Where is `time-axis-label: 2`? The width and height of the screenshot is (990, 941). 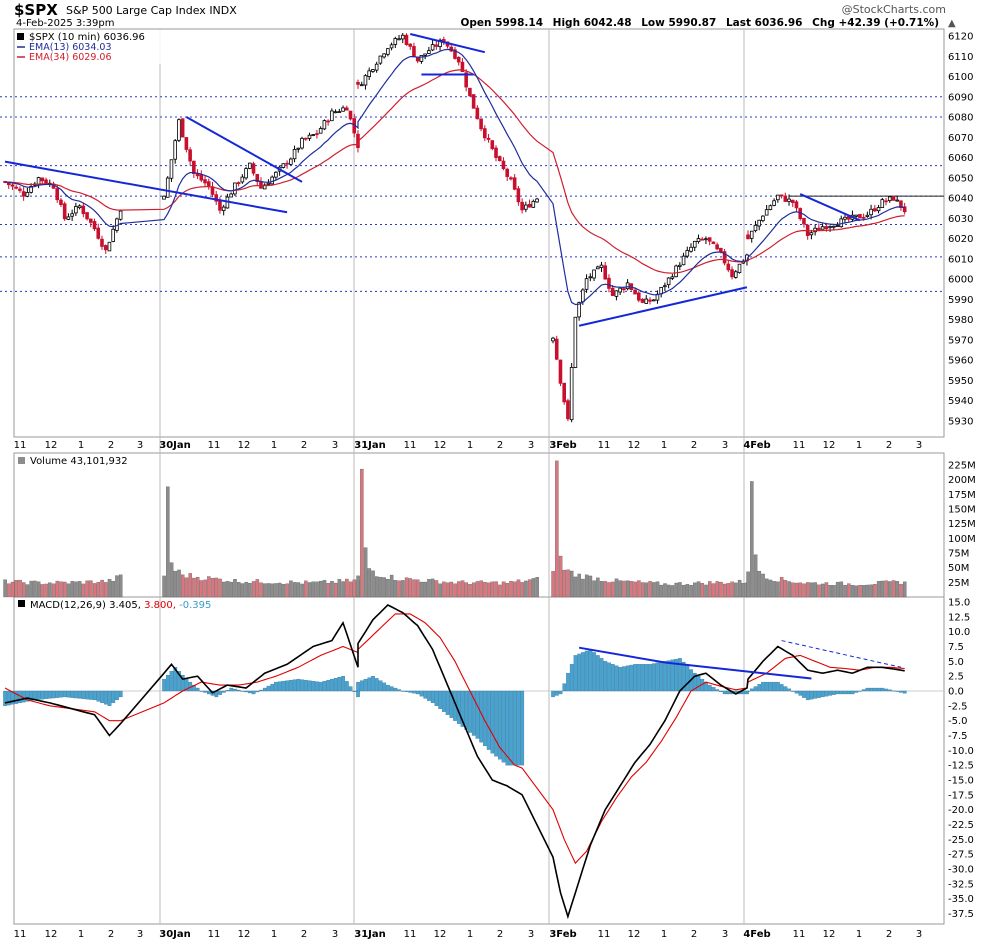
time-axis-label: 2 is located at coordinates (889, 934).